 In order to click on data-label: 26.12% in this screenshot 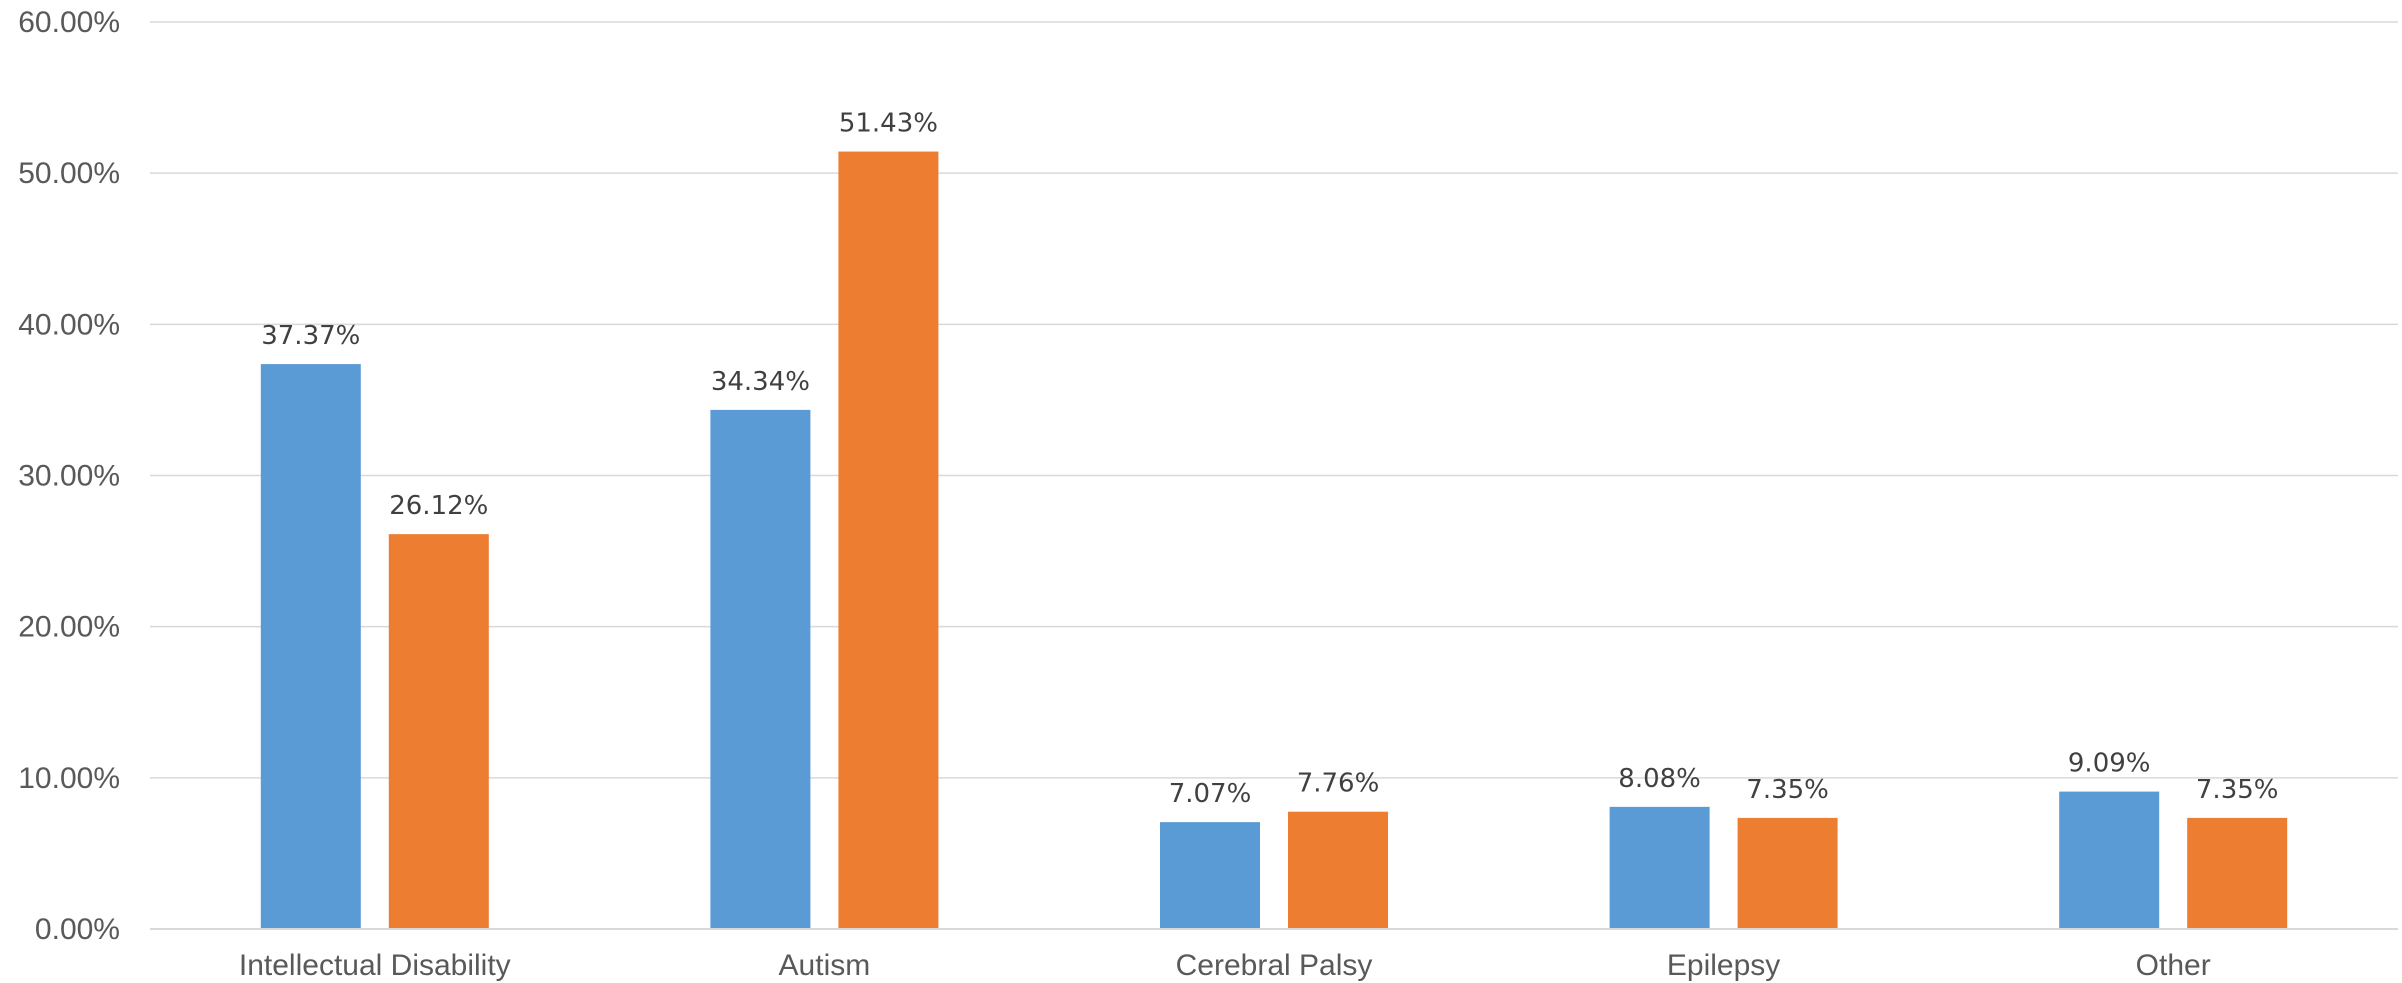, I will do `click(438, 506)`.